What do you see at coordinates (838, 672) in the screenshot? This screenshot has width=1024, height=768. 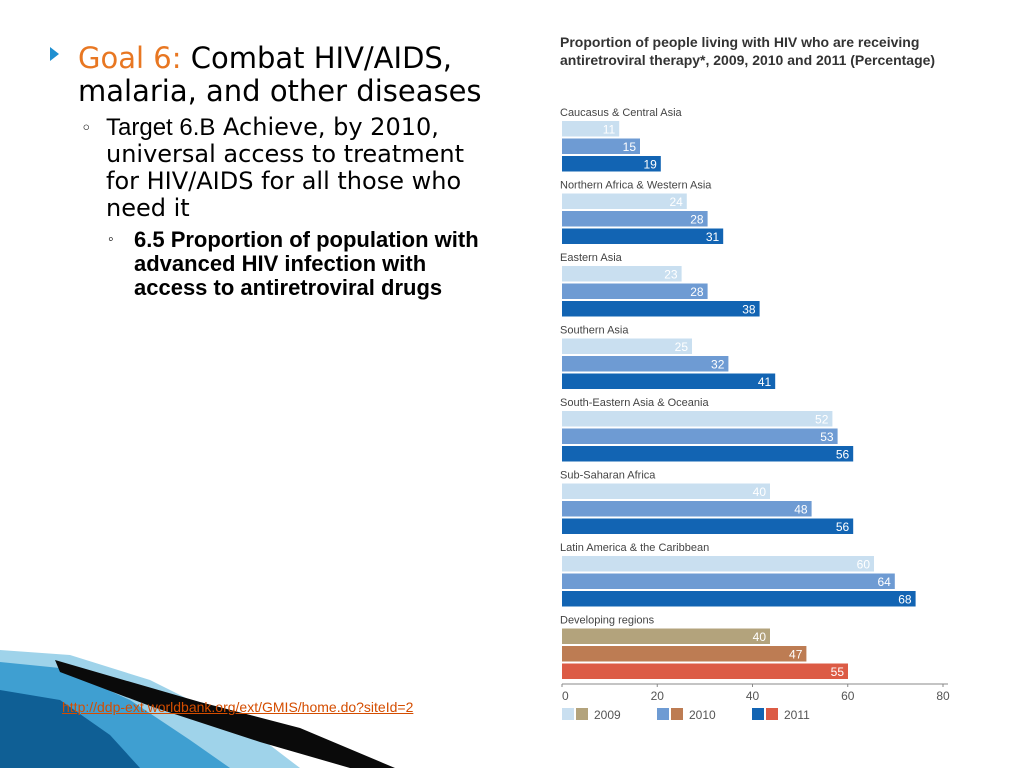 I see `bar-value-label: 55` at bounding box center [838, 672].